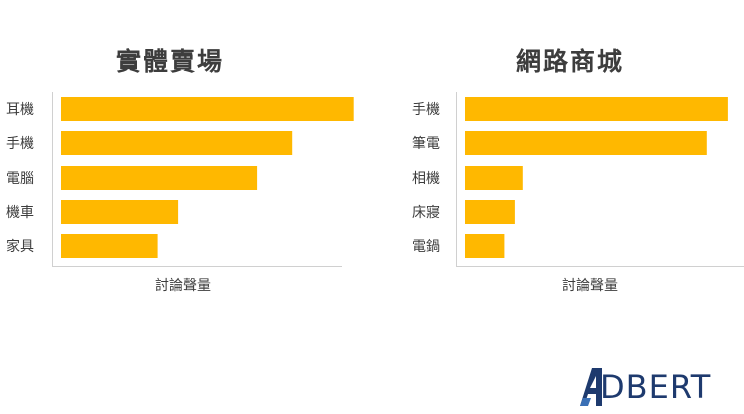  Describe the element at coordinates (20, 246) in the screenshot. I see `category-label: 家具` at that location.